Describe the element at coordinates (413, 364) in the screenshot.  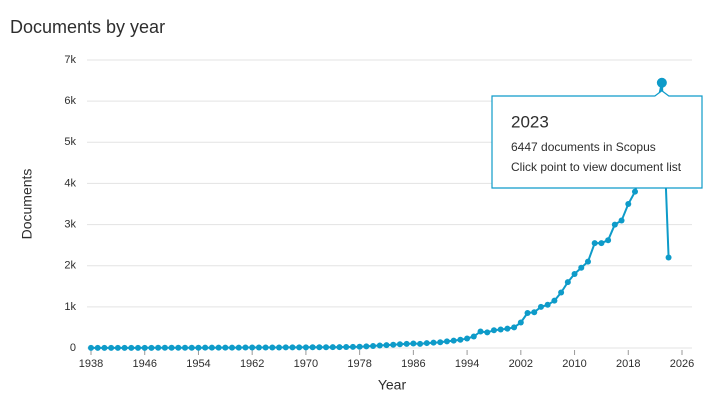
I see `x-tick-label: 1986` at that location.